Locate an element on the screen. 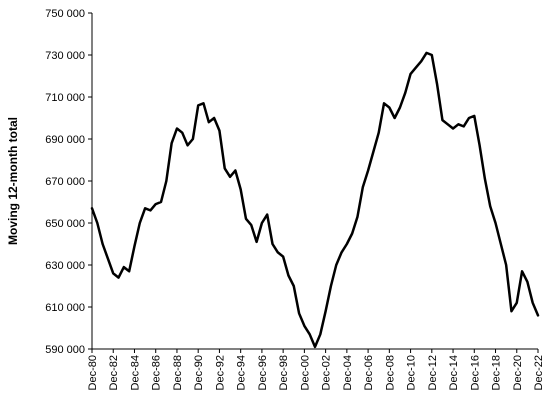 This screenshot has height=405, width=550. x-tick-label: Dec-08 is located at coordinates (390, 372).